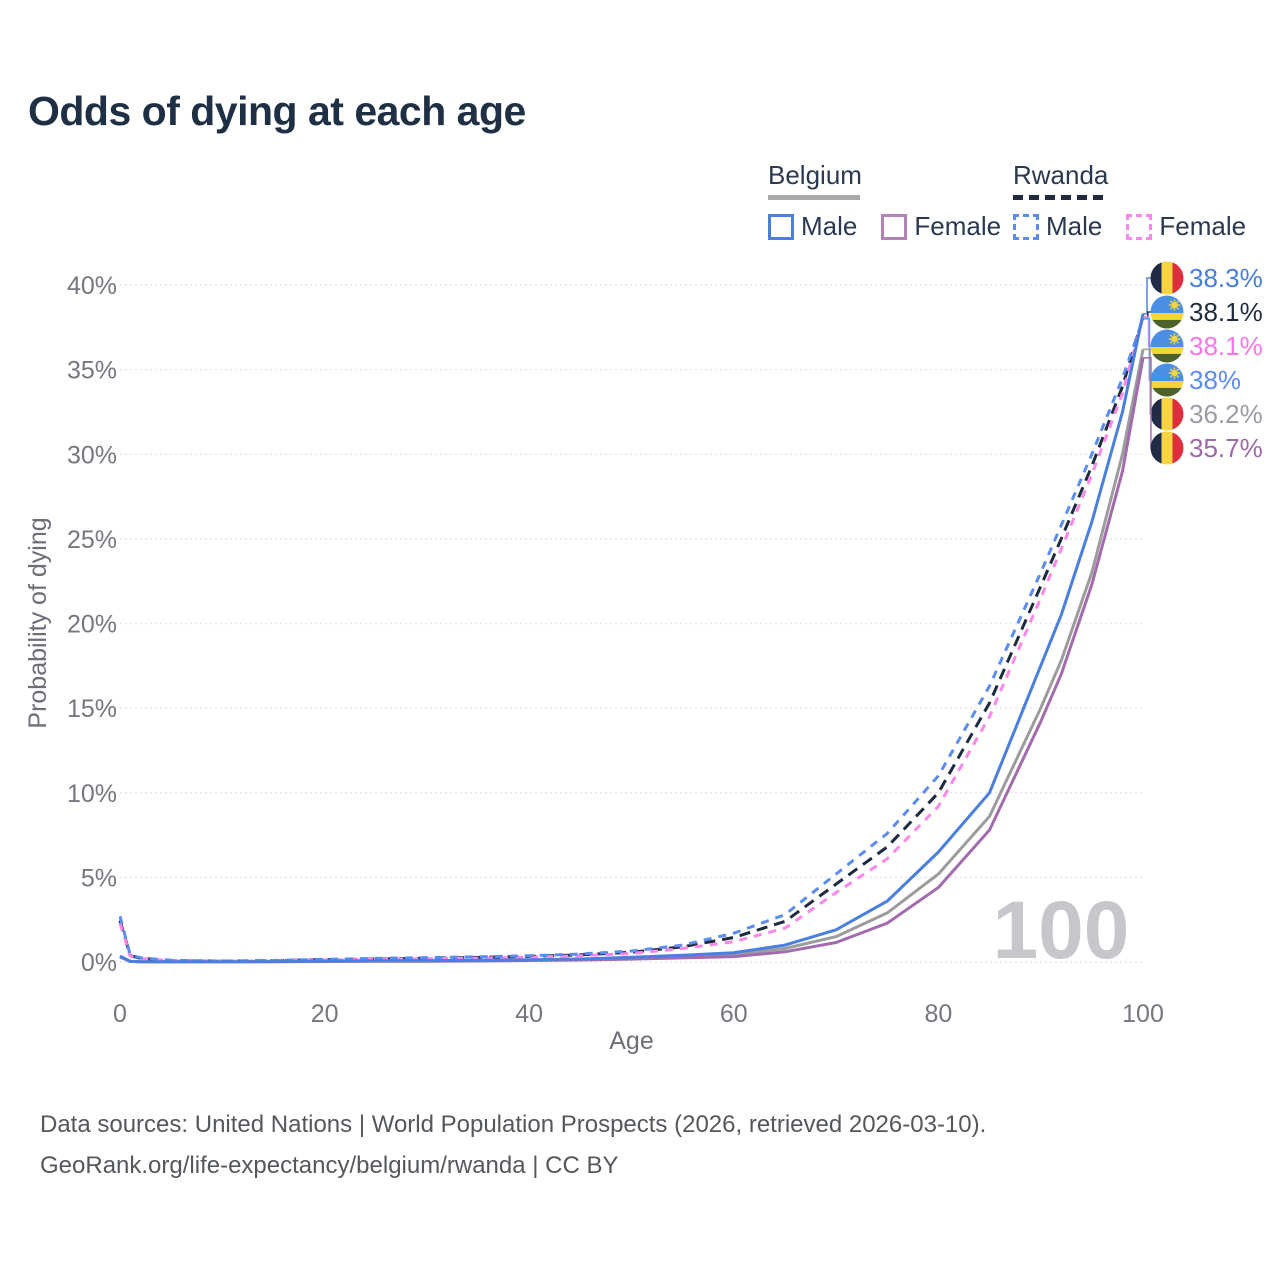 This screenshot has width=1280, height=1280. What do you see at coordinates (734, 1014) in the screenshot?
I see `x-tick-60: 60` at bounding box center [734, 1014].